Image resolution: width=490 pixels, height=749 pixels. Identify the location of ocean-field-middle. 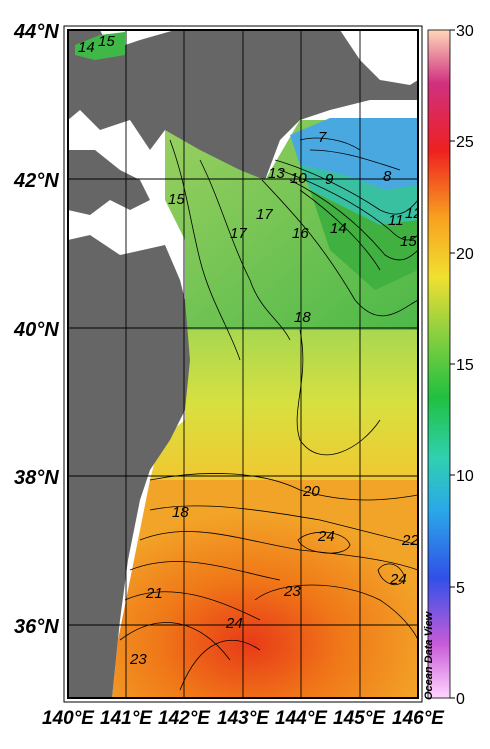
(284, 405).